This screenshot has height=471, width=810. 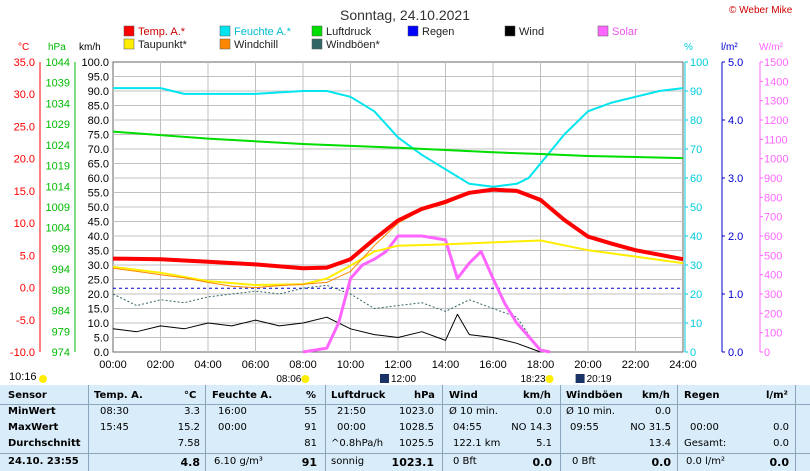 What do you see at coordinates (58, 229) in the screenshot?
I see `hpa-tick-label: 1004` at bounding box center [58, 229].